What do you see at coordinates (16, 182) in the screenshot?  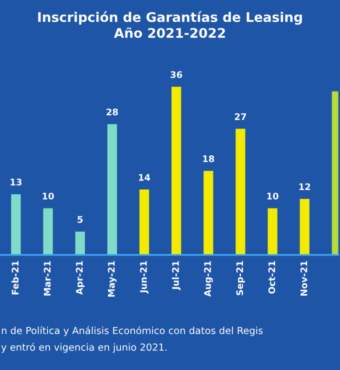 I see `data-label: 13` at bounding box center [16, 182].